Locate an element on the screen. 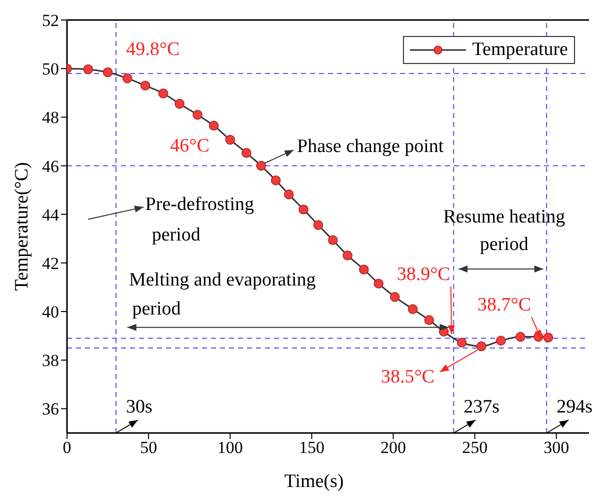 This screenshot has height=497, width=599. annotation: Phase change point is located at coordinates (370, 146).